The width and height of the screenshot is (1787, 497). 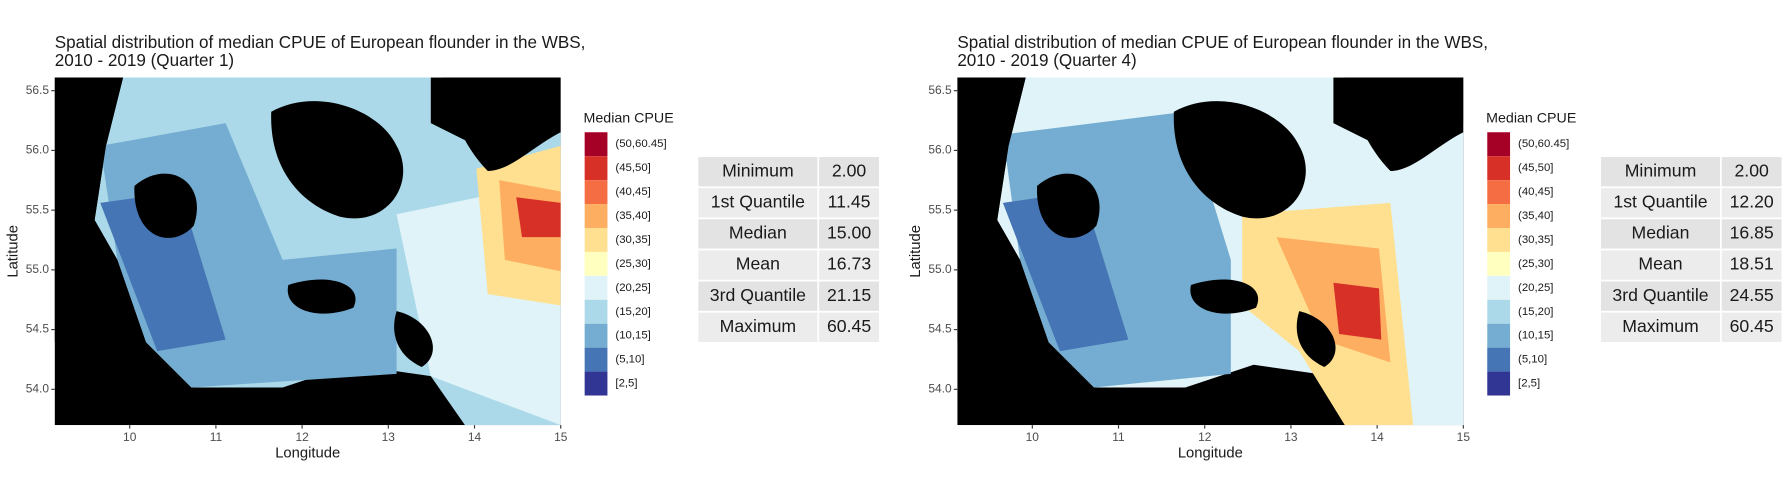 What do you see at coordinates (1535, 336) in the screenshot?
I see `legend-label: (10,15]` at bounding box center [1535, 336].